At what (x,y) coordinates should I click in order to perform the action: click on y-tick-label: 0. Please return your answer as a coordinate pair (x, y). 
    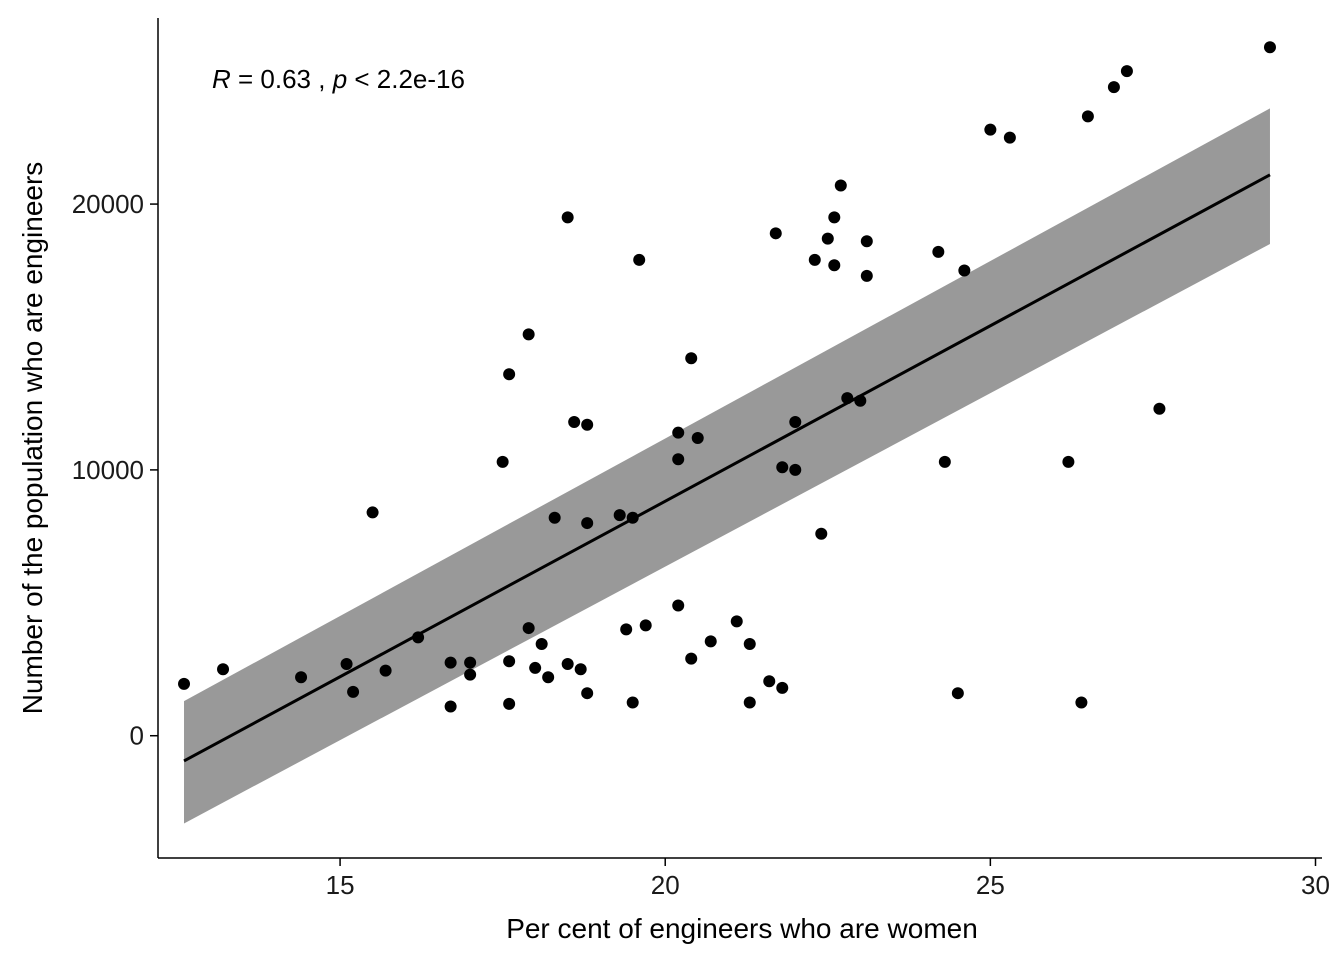
    Looking at the image, I should click on (137, 736).